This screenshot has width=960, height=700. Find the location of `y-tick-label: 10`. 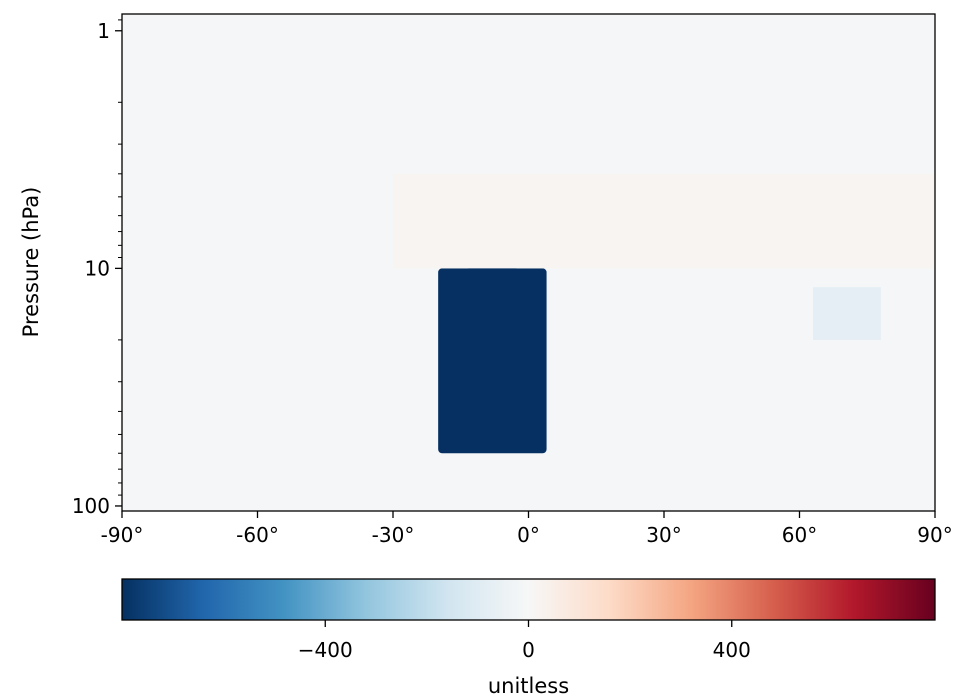

y-tick-label: 10 is located at coordinates (97, 268).